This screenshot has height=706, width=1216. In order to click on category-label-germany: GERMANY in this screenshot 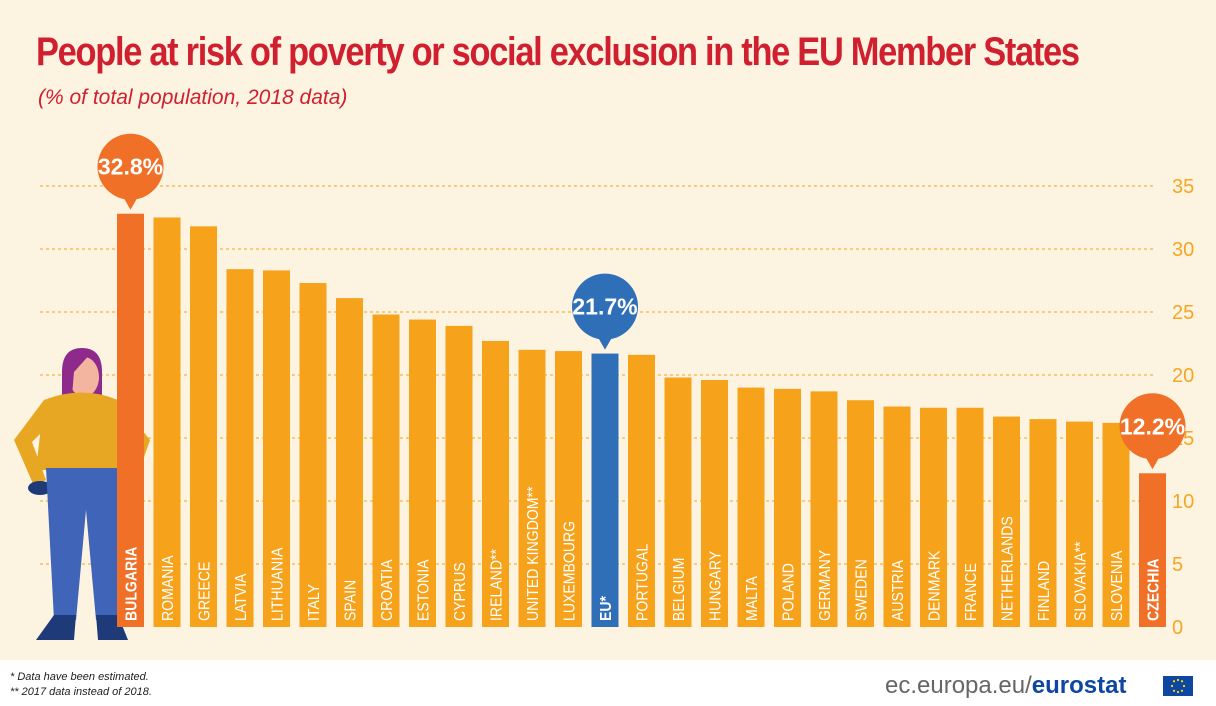, I will do `click(825, 585)`.